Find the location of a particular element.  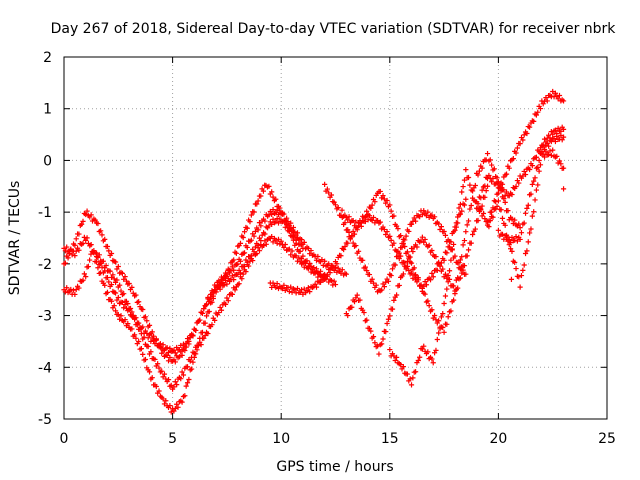

series-trace-d is located at coordinates (210, 312).